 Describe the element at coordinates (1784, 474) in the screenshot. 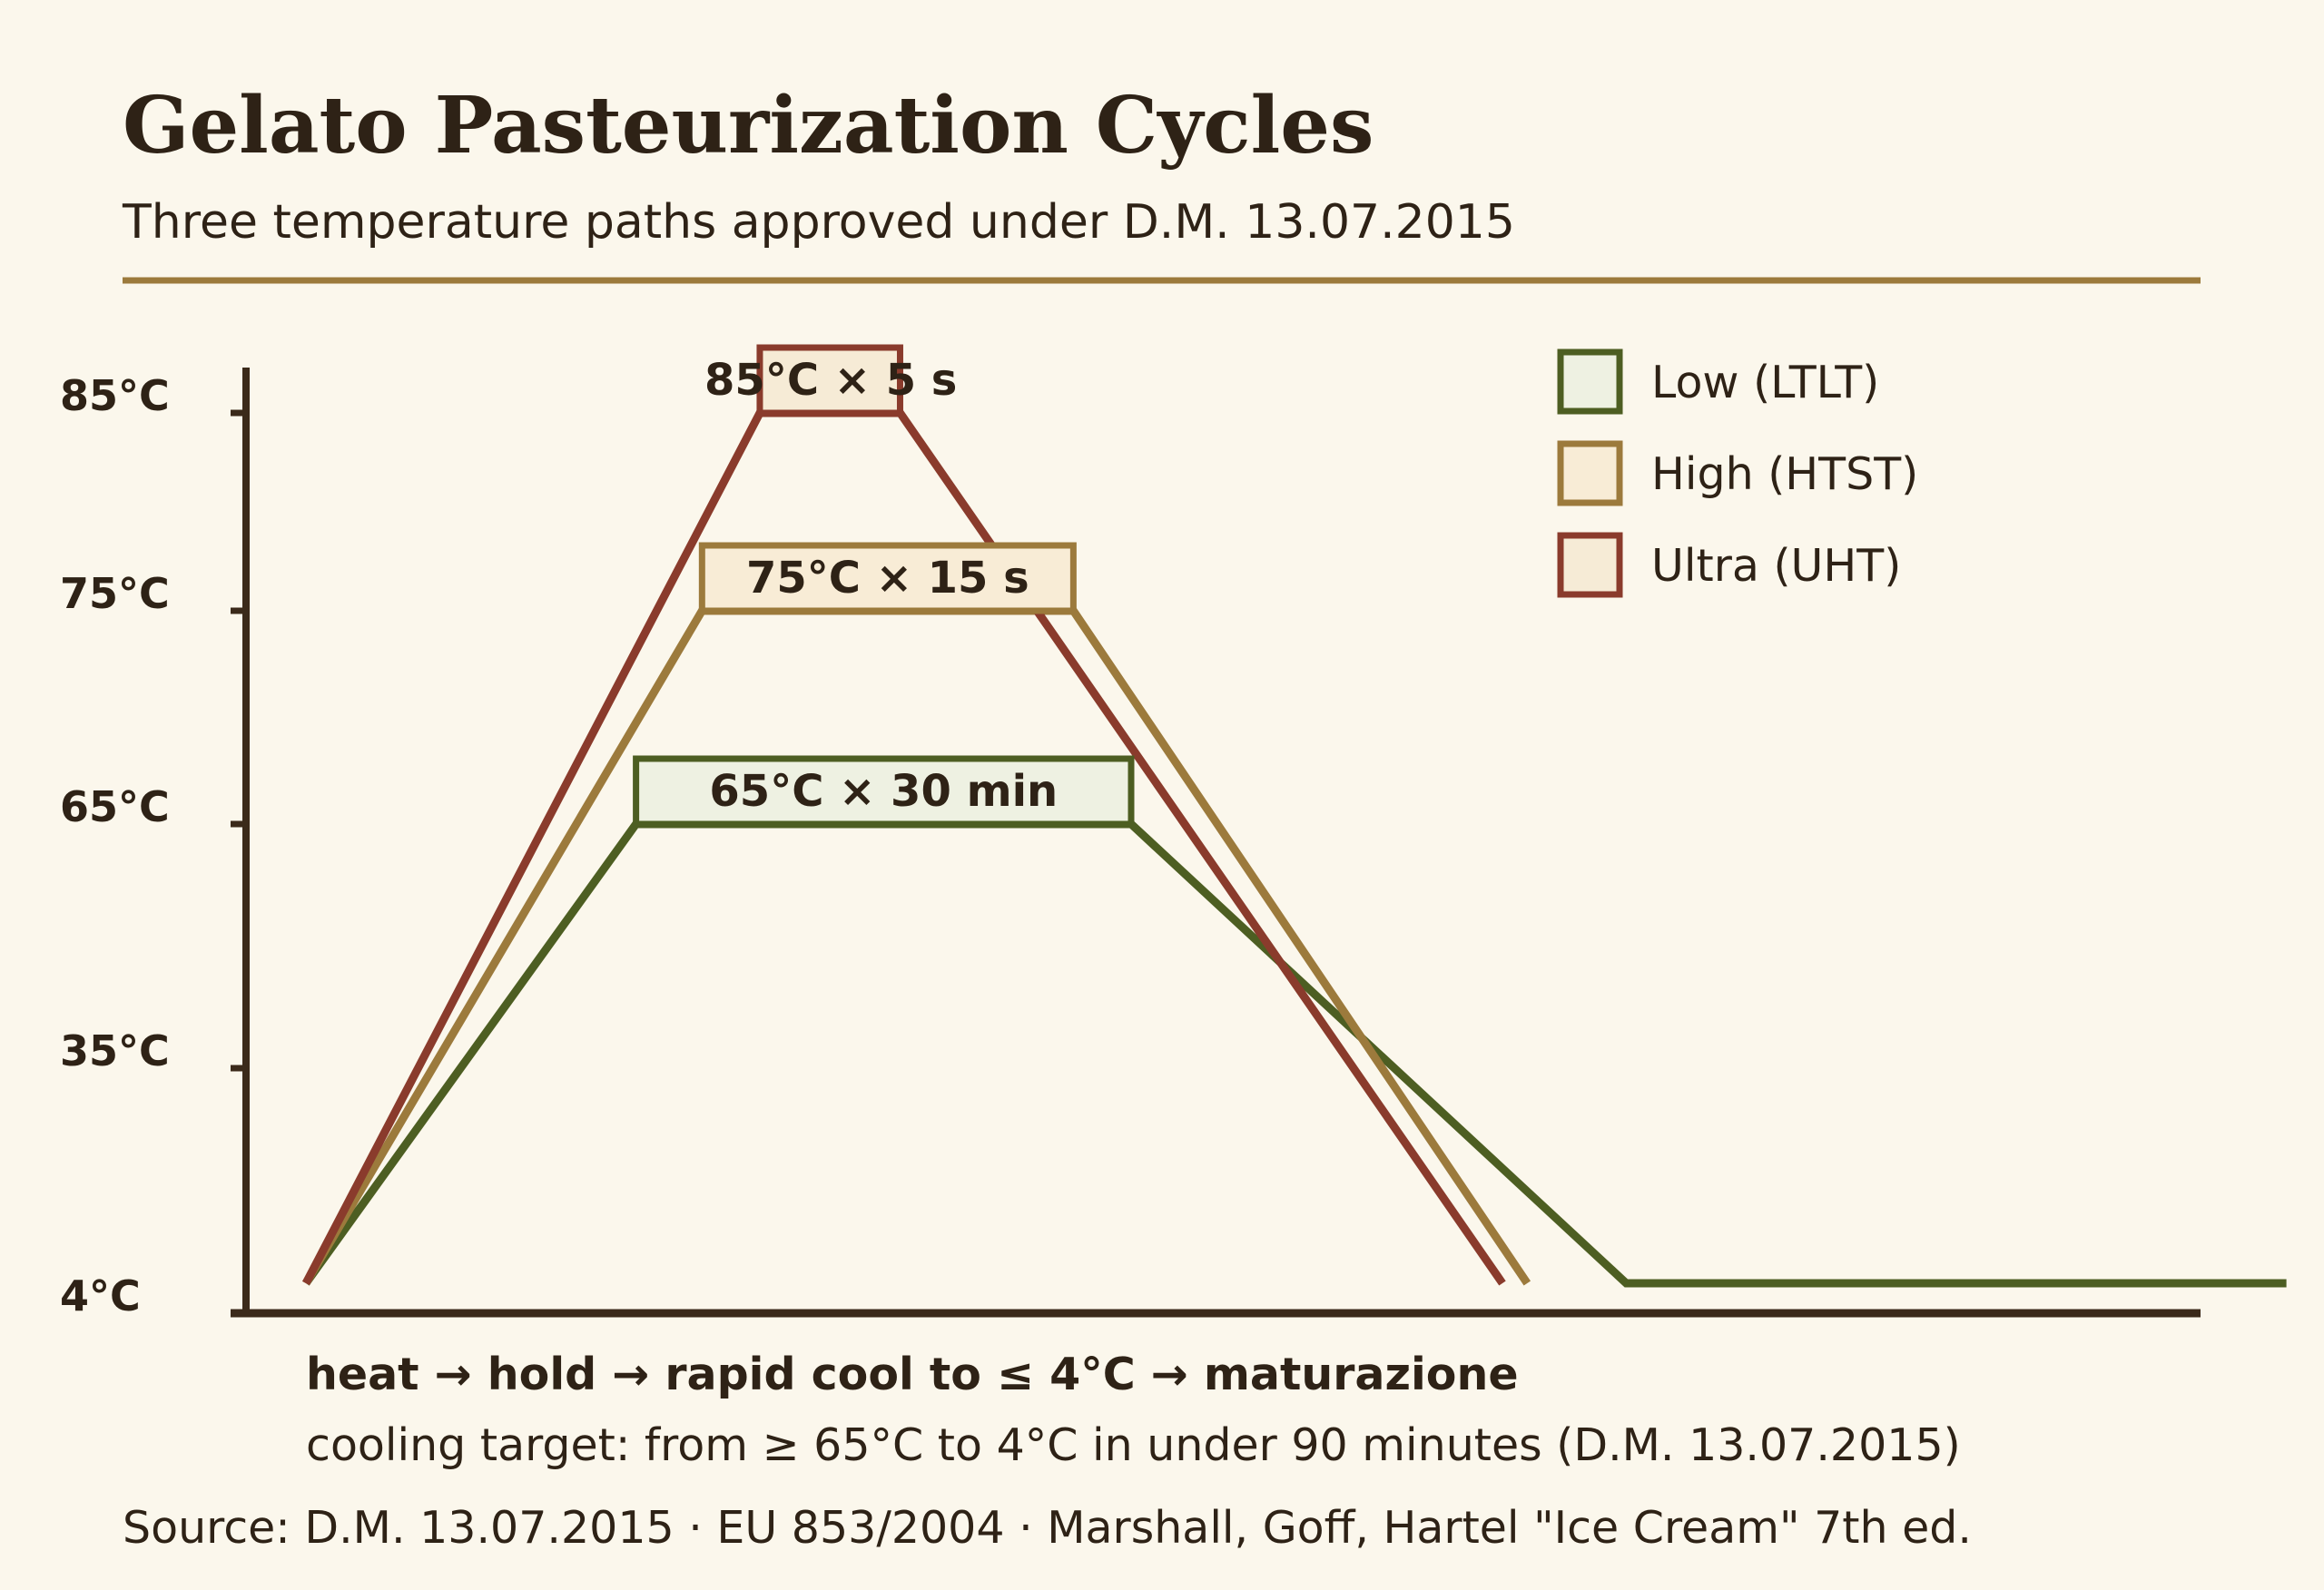

I see `legend-label-1: High (HTST)` at that location.